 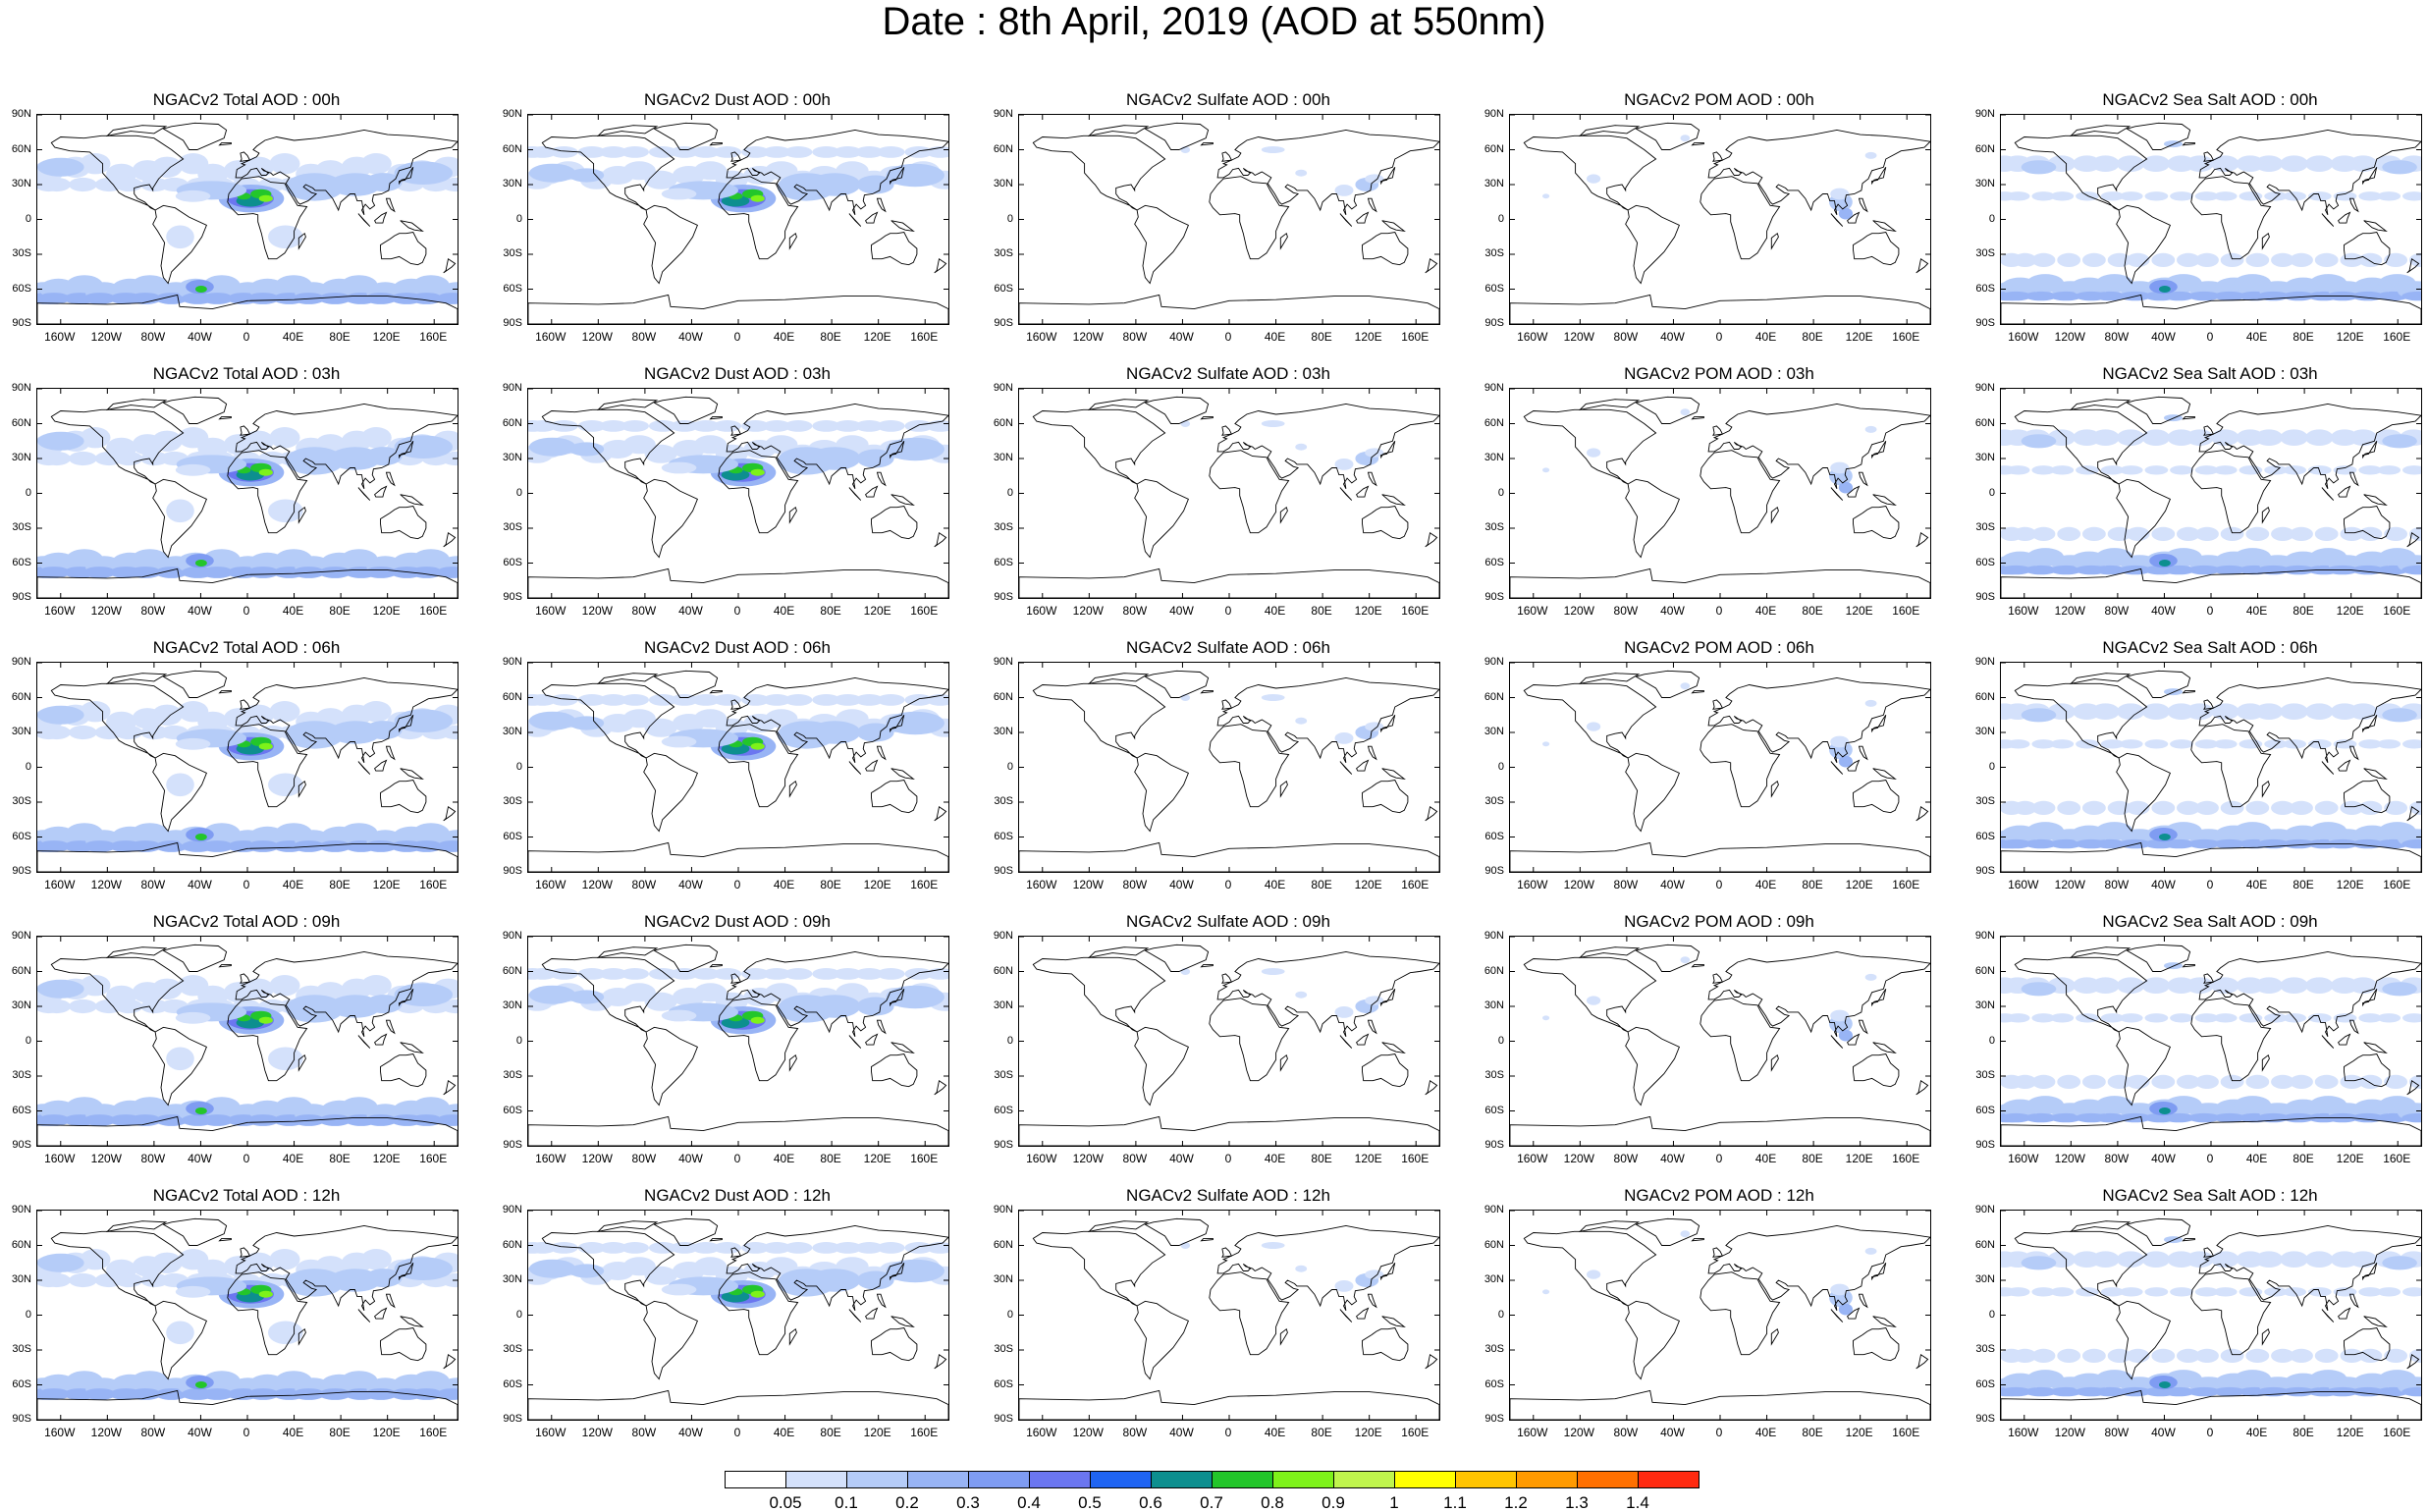 I want to click on lon-tick-label: 40E, so click(x=1766, y=1158).